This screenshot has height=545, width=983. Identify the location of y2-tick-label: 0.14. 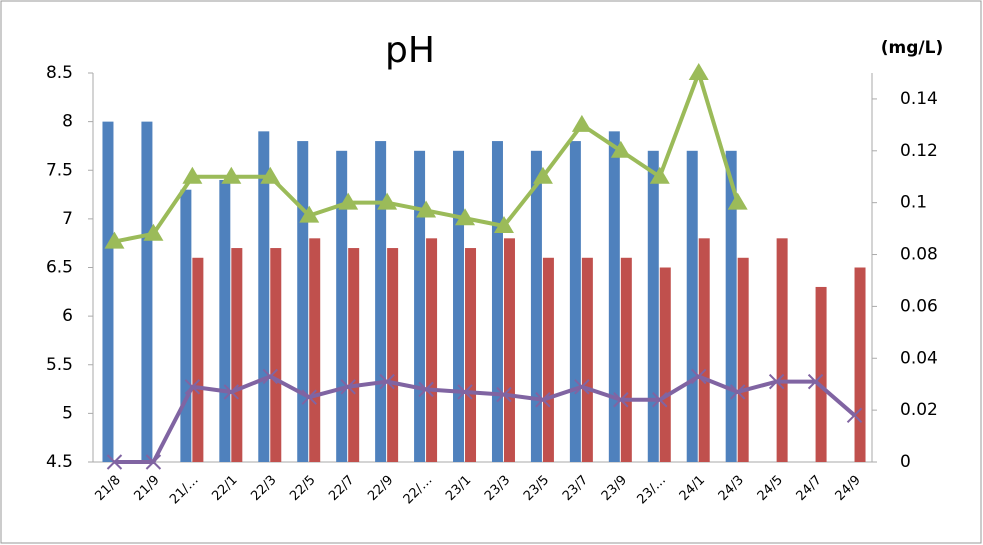
(919, 99).